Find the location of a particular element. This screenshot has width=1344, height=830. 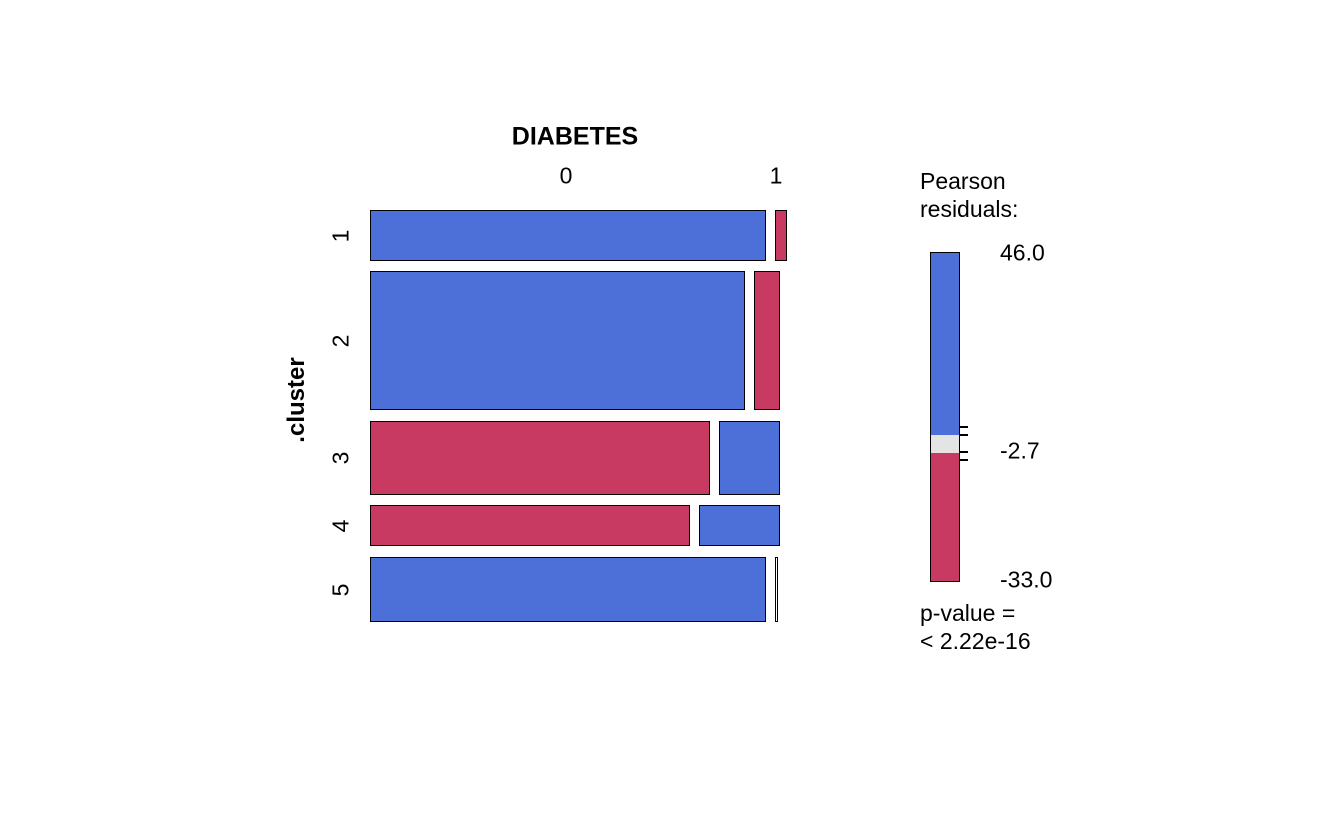

residual-scale-segment-neutral is located at coordinates (945, 444).